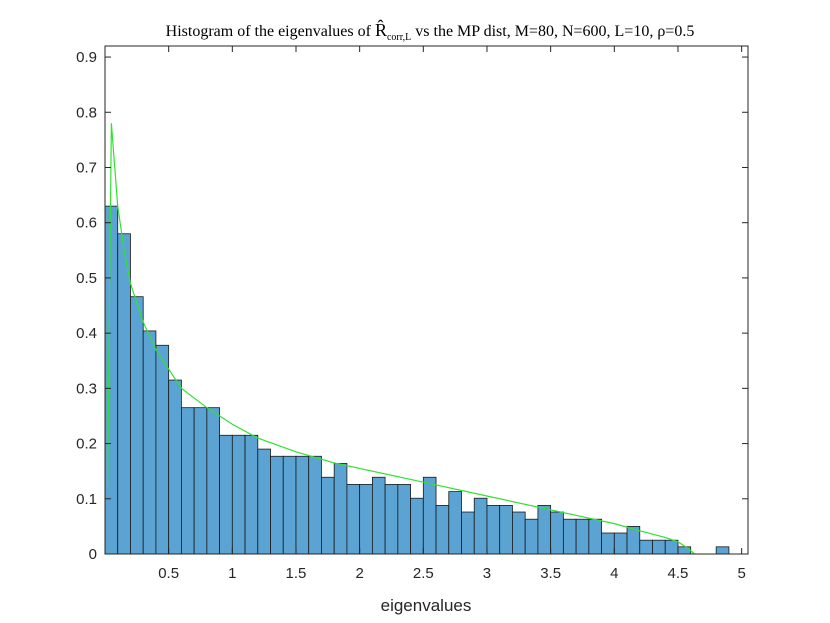 This screenshot has width=830, height=623. What do you see at coordinates (86, 388) in the screenshot?
I see `y-tick-label: 0.3` at bounding box center [86, 388].